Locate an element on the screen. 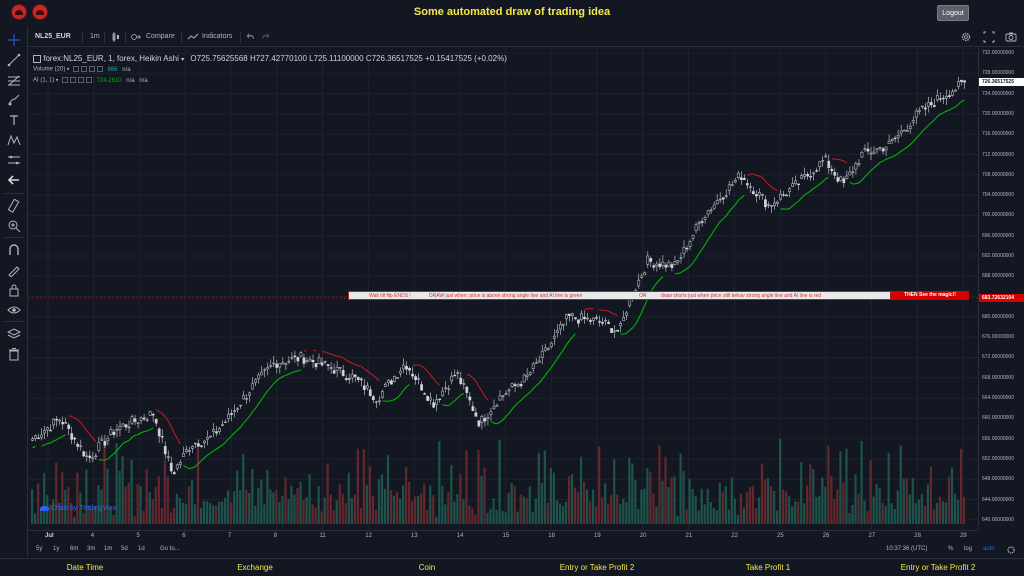 The height and width of the screenshot is (576, 1024). range-button-5d: 5d is located at coordinates (124, 549).